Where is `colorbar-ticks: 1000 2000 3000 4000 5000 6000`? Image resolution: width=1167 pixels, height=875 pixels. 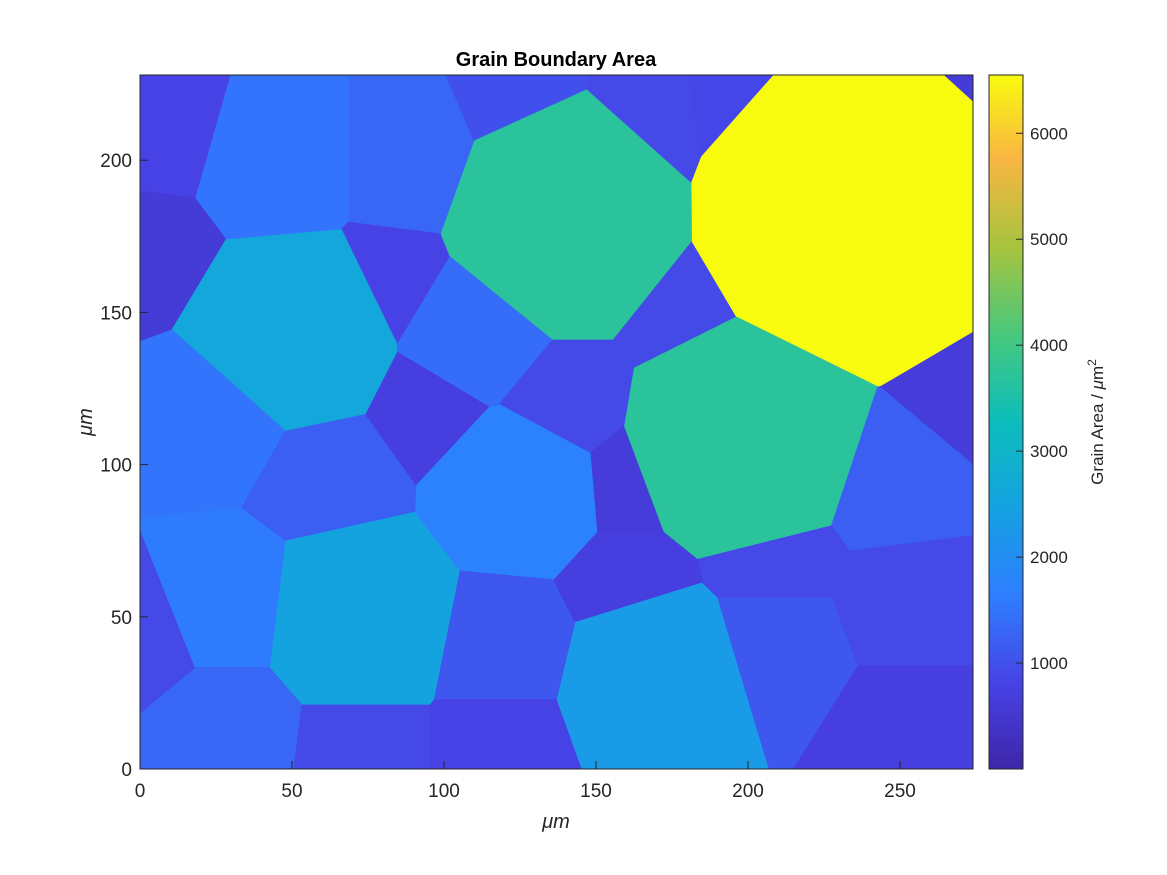 colorbar-ticks: 1000 2000 3000 4000 5000 6000 is located at coordinates (1042, 398).